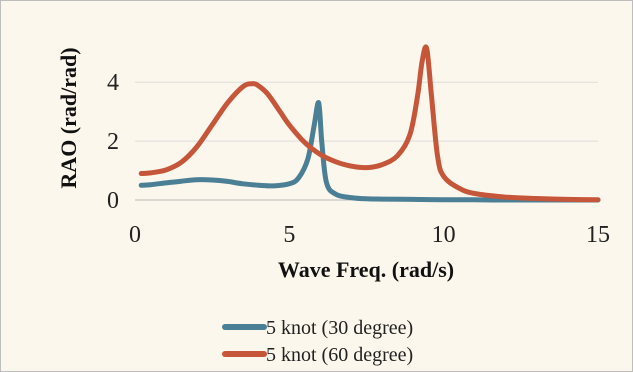  I want to click on y-tick-label: 2, so click(113, 142).